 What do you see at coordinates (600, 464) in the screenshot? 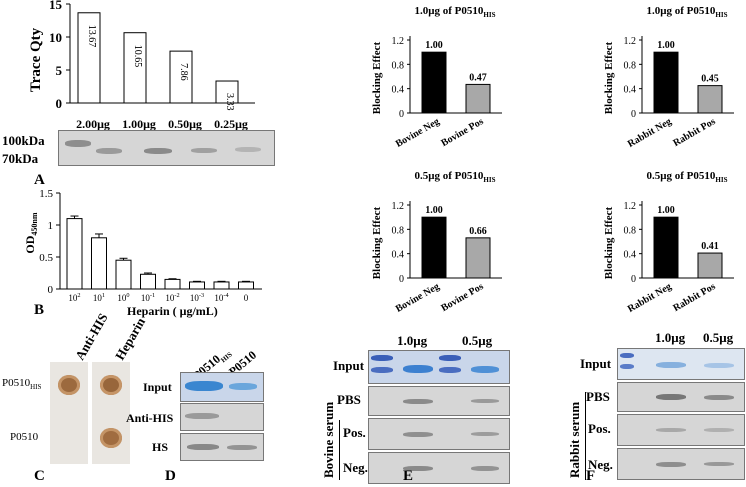
I see `panelF-row-neg: Neg.` at bounding box center [600, 464].